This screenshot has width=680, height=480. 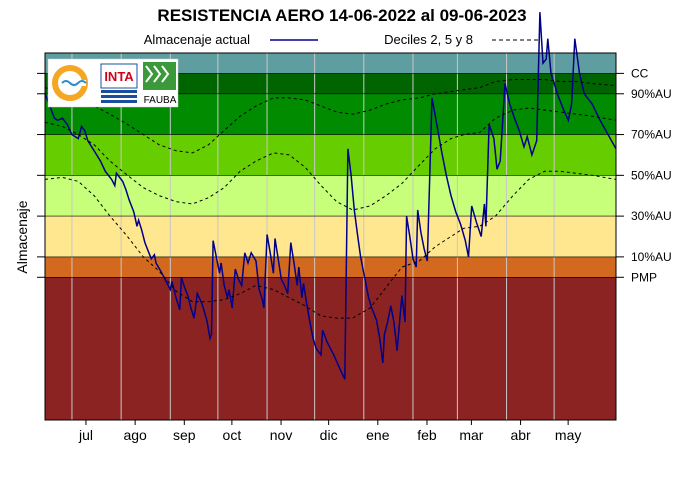 I want to click on right-tick-label-0: CC, so click(x=640, y=73).